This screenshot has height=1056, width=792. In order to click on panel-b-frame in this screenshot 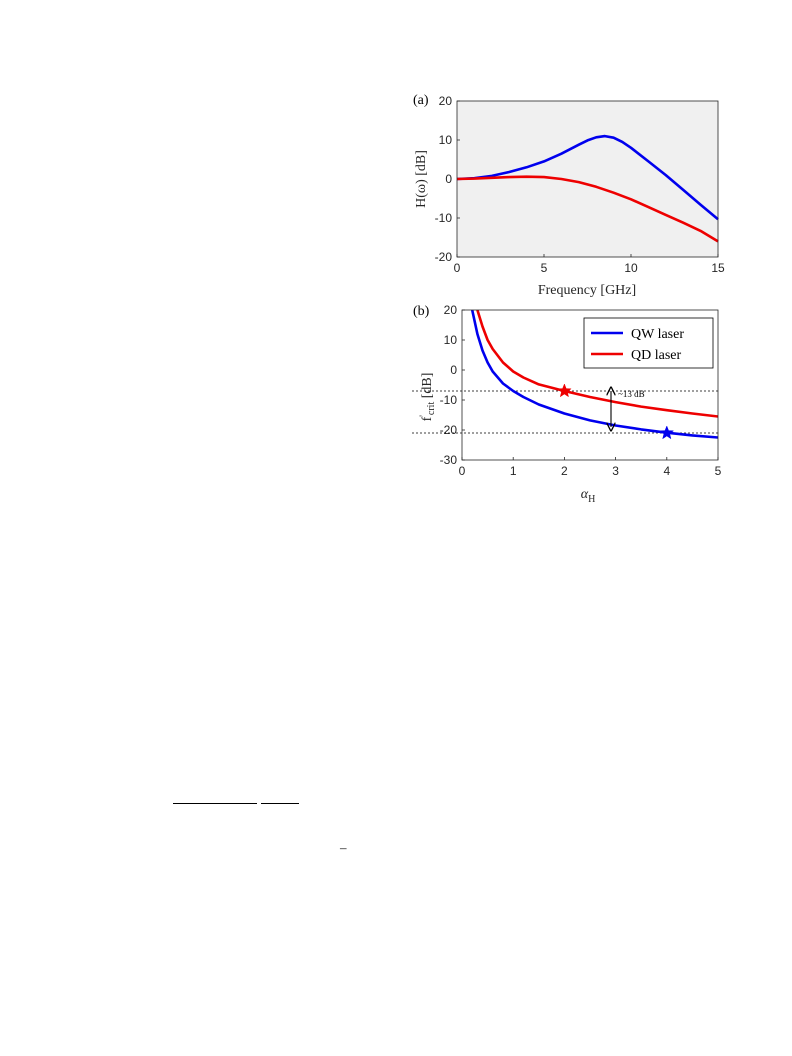, I will do `click(590, 385)`.